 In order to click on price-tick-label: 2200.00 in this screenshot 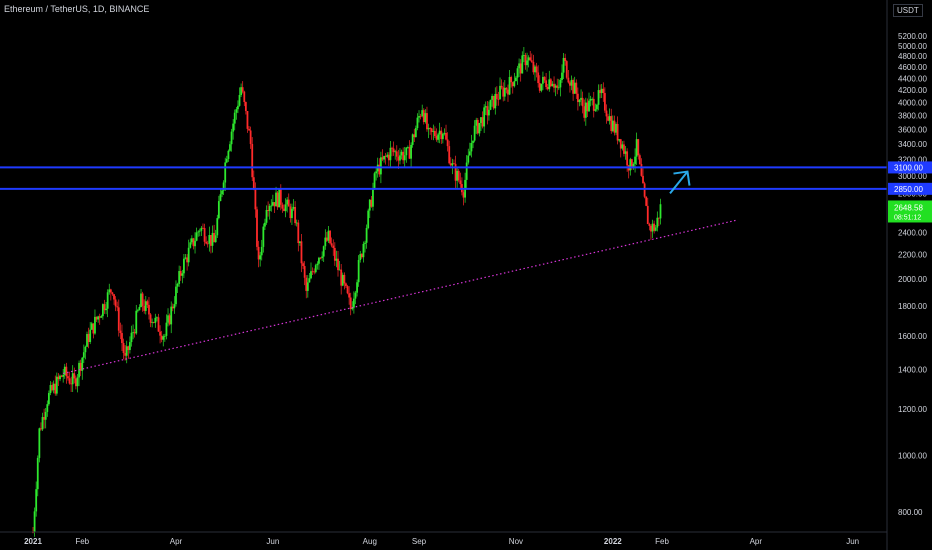, I will do `click(912, 255)`.